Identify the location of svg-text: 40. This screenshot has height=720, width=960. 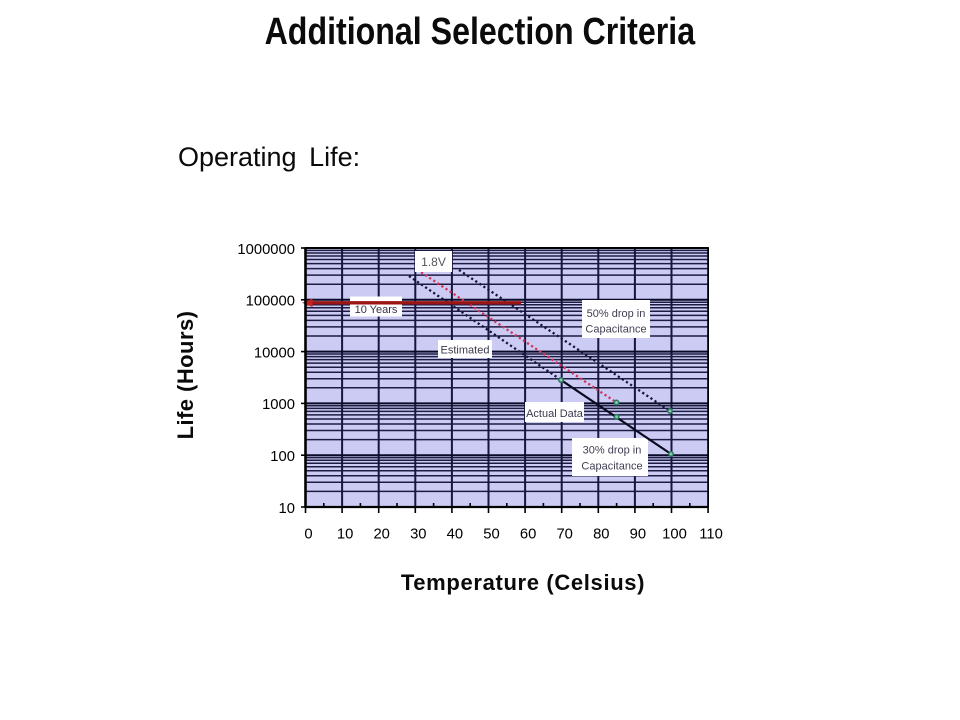
(455, 535).